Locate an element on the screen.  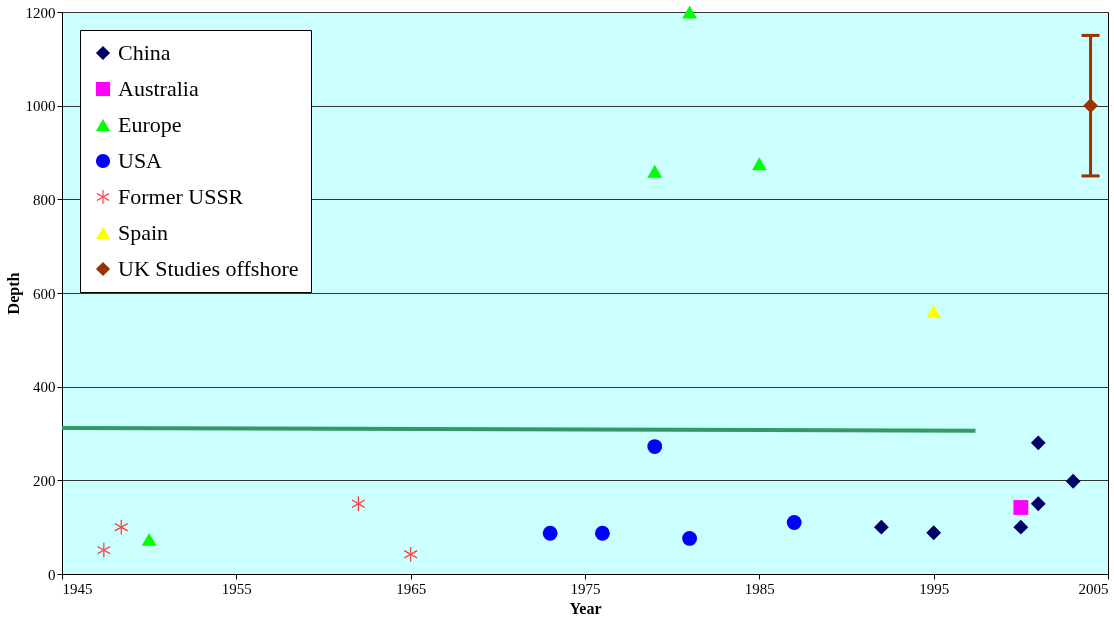
legend-label: Australia is located at coordinates (158, 88).